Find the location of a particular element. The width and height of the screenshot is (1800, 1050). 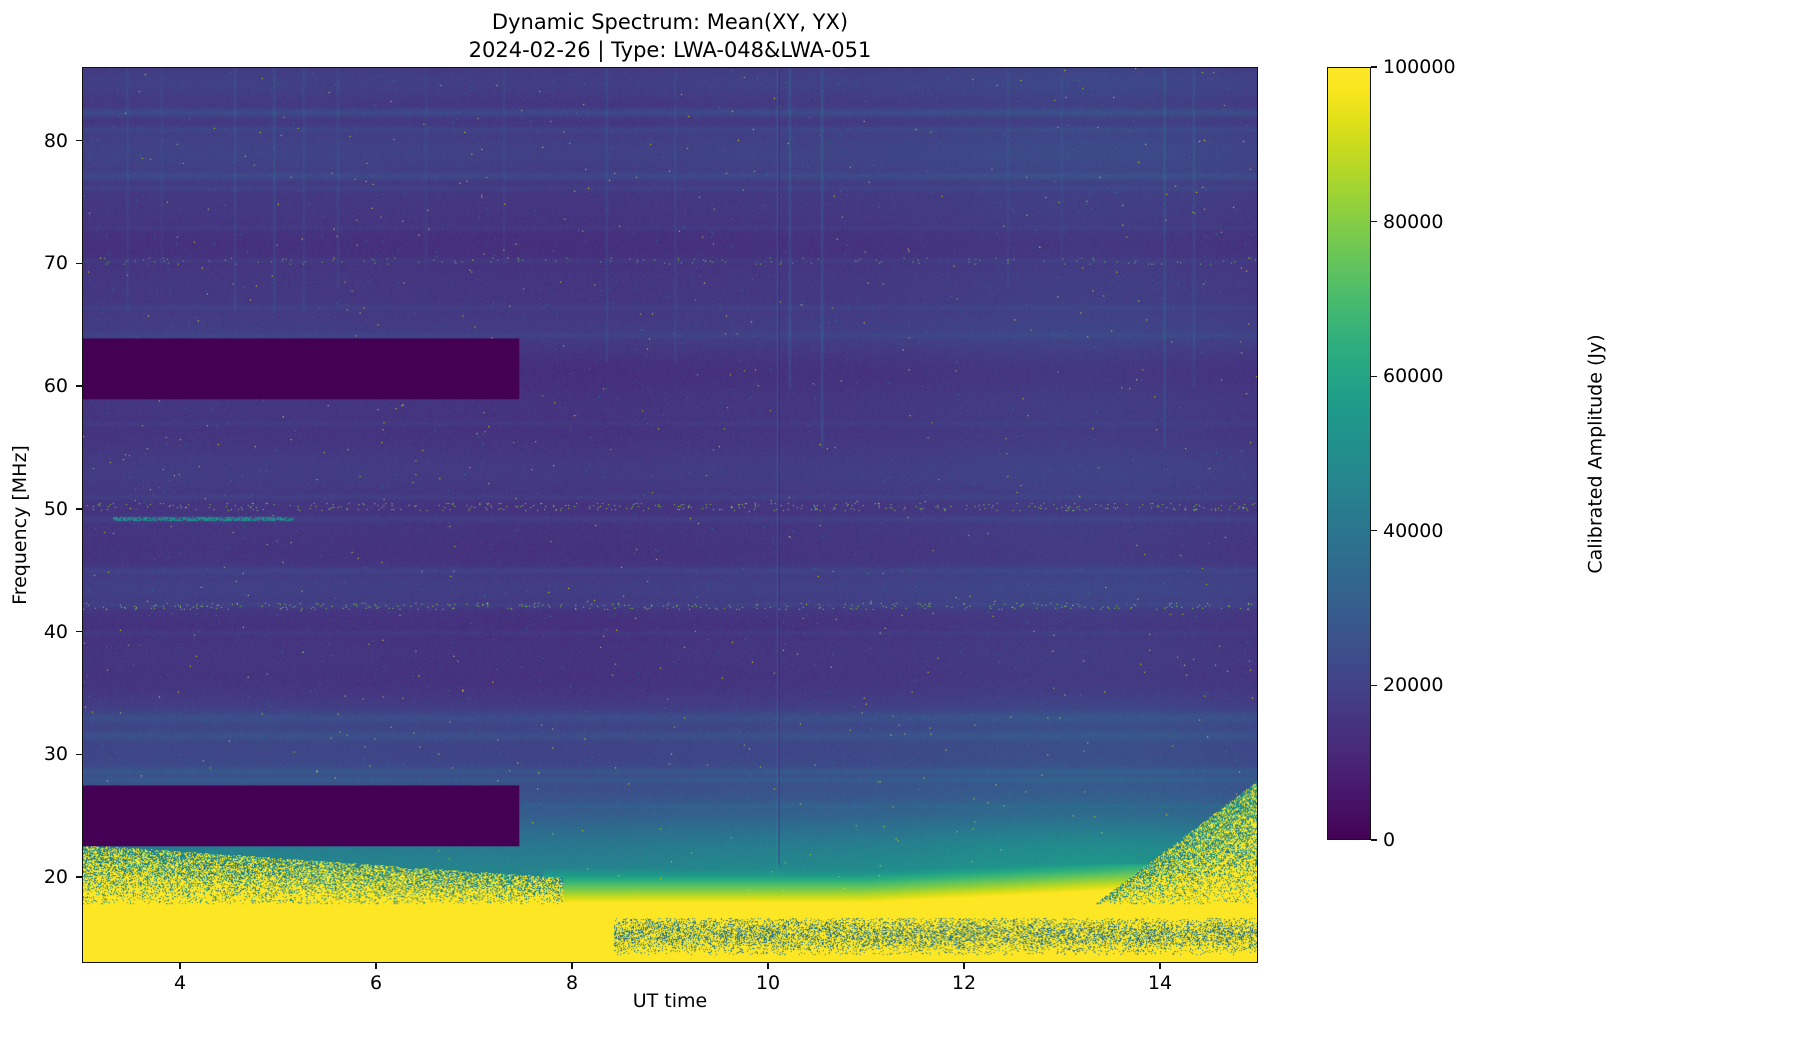

x-tick-label: 8 is located at coordinates (572, 983).